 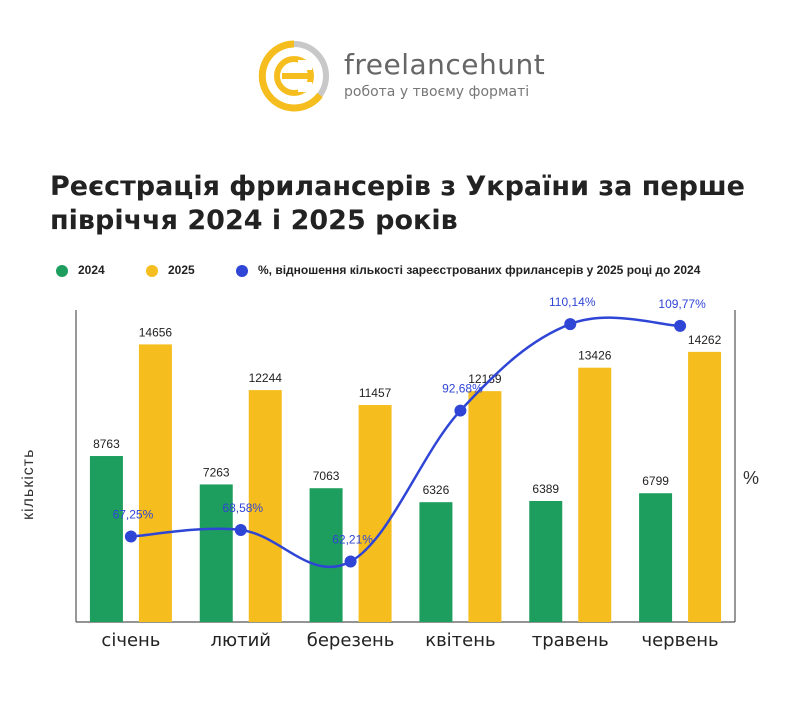 I want to click on data-label-2024-4: 6389, so click(x=545, y=489).